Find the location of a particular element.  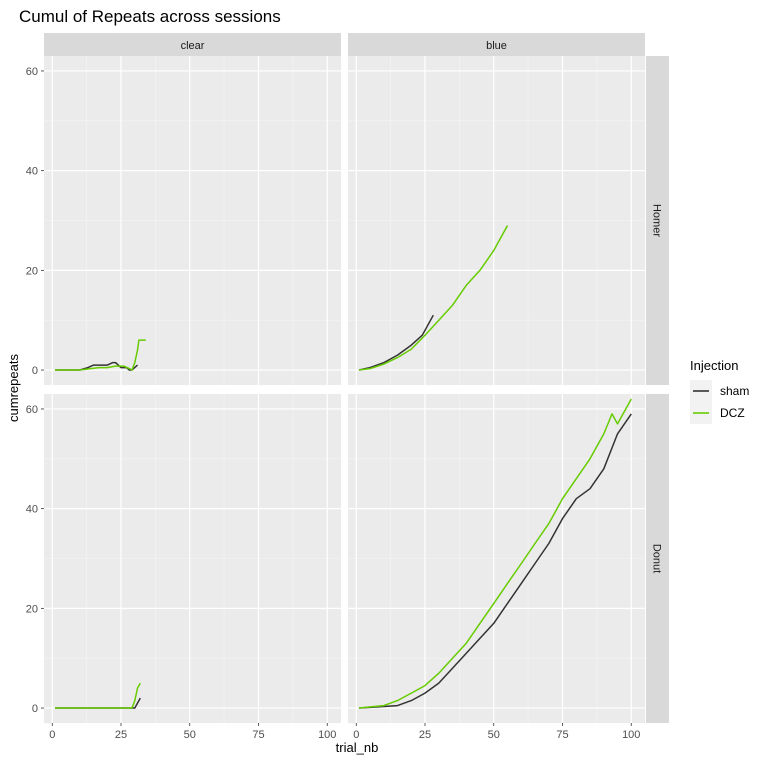

strip-blue is located at coordinates (496, 44).